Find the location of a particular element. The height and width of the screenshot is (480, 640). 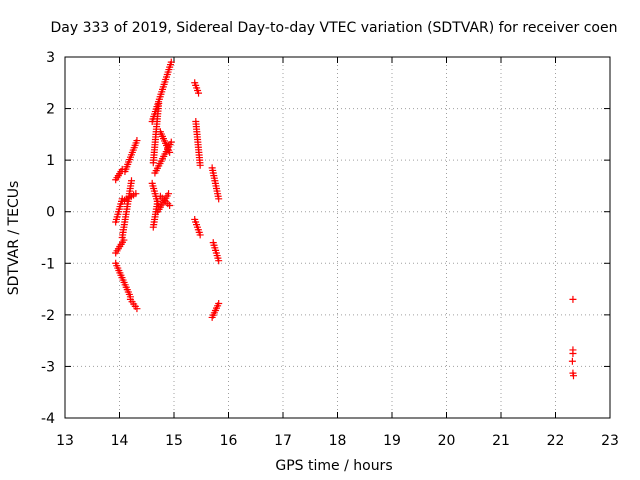

y-tick-label: -2 is located at coordinates (48, 316).